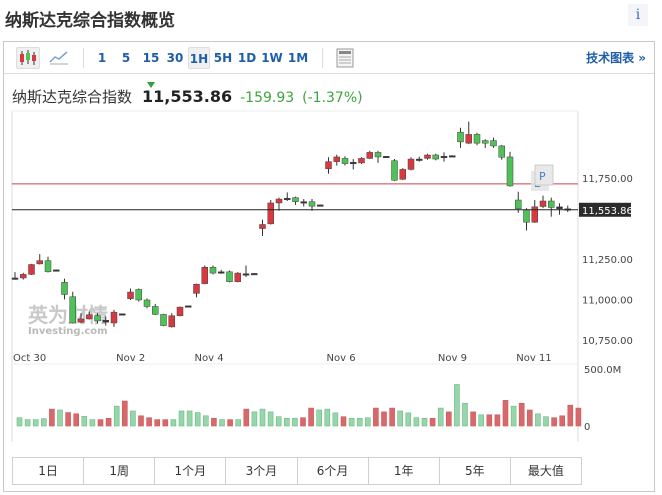 The width and height of the screenshot is (662, 495). Describe the element at coordinates (72, 97) in the screenshot. I see `instrument-name: 纳斯达克综合指数` at that location.